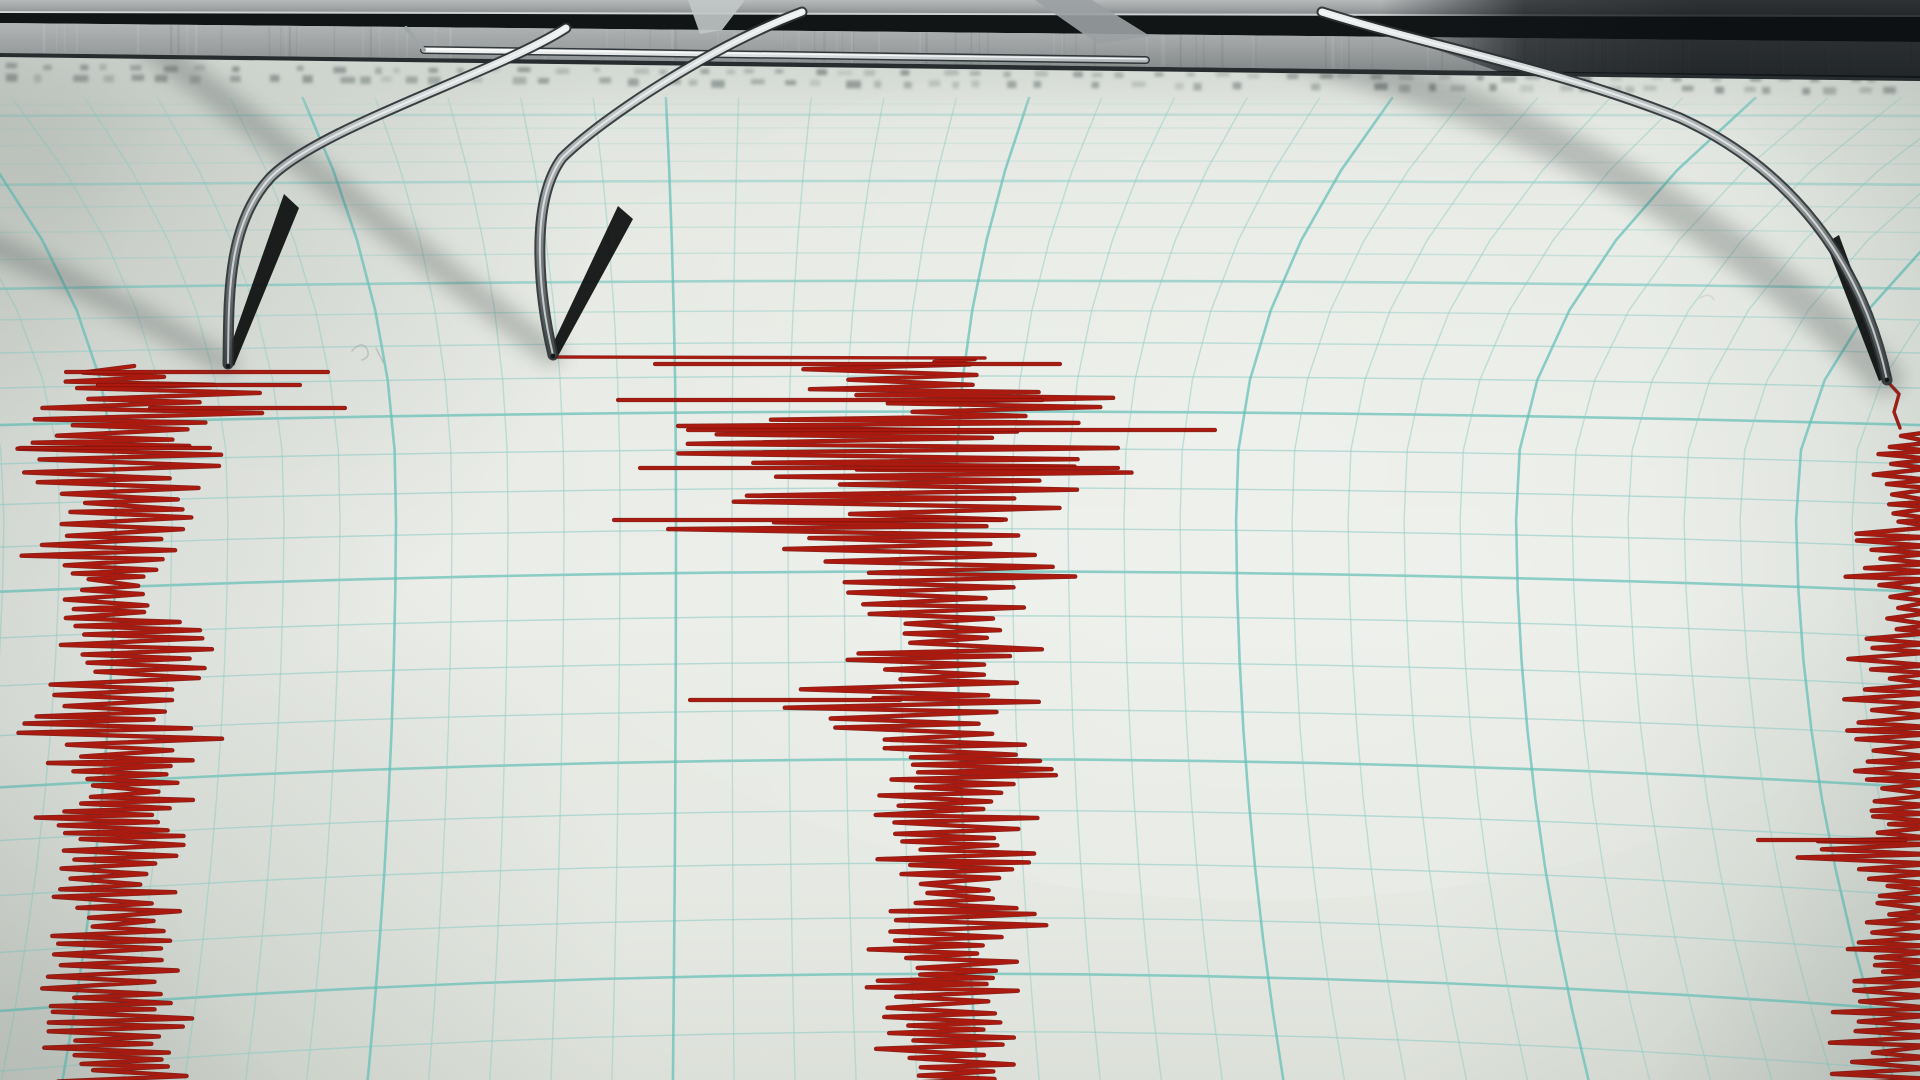 This screenshot has width=1920, height=1080. I want to click on frame-bar, so click(960, 49).